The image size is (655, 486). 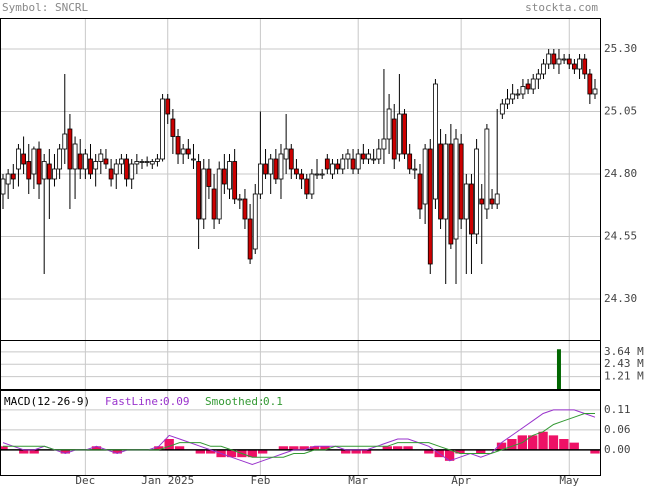 I want to click on y-tick-label: 25.30, so click(x=620, y=48).